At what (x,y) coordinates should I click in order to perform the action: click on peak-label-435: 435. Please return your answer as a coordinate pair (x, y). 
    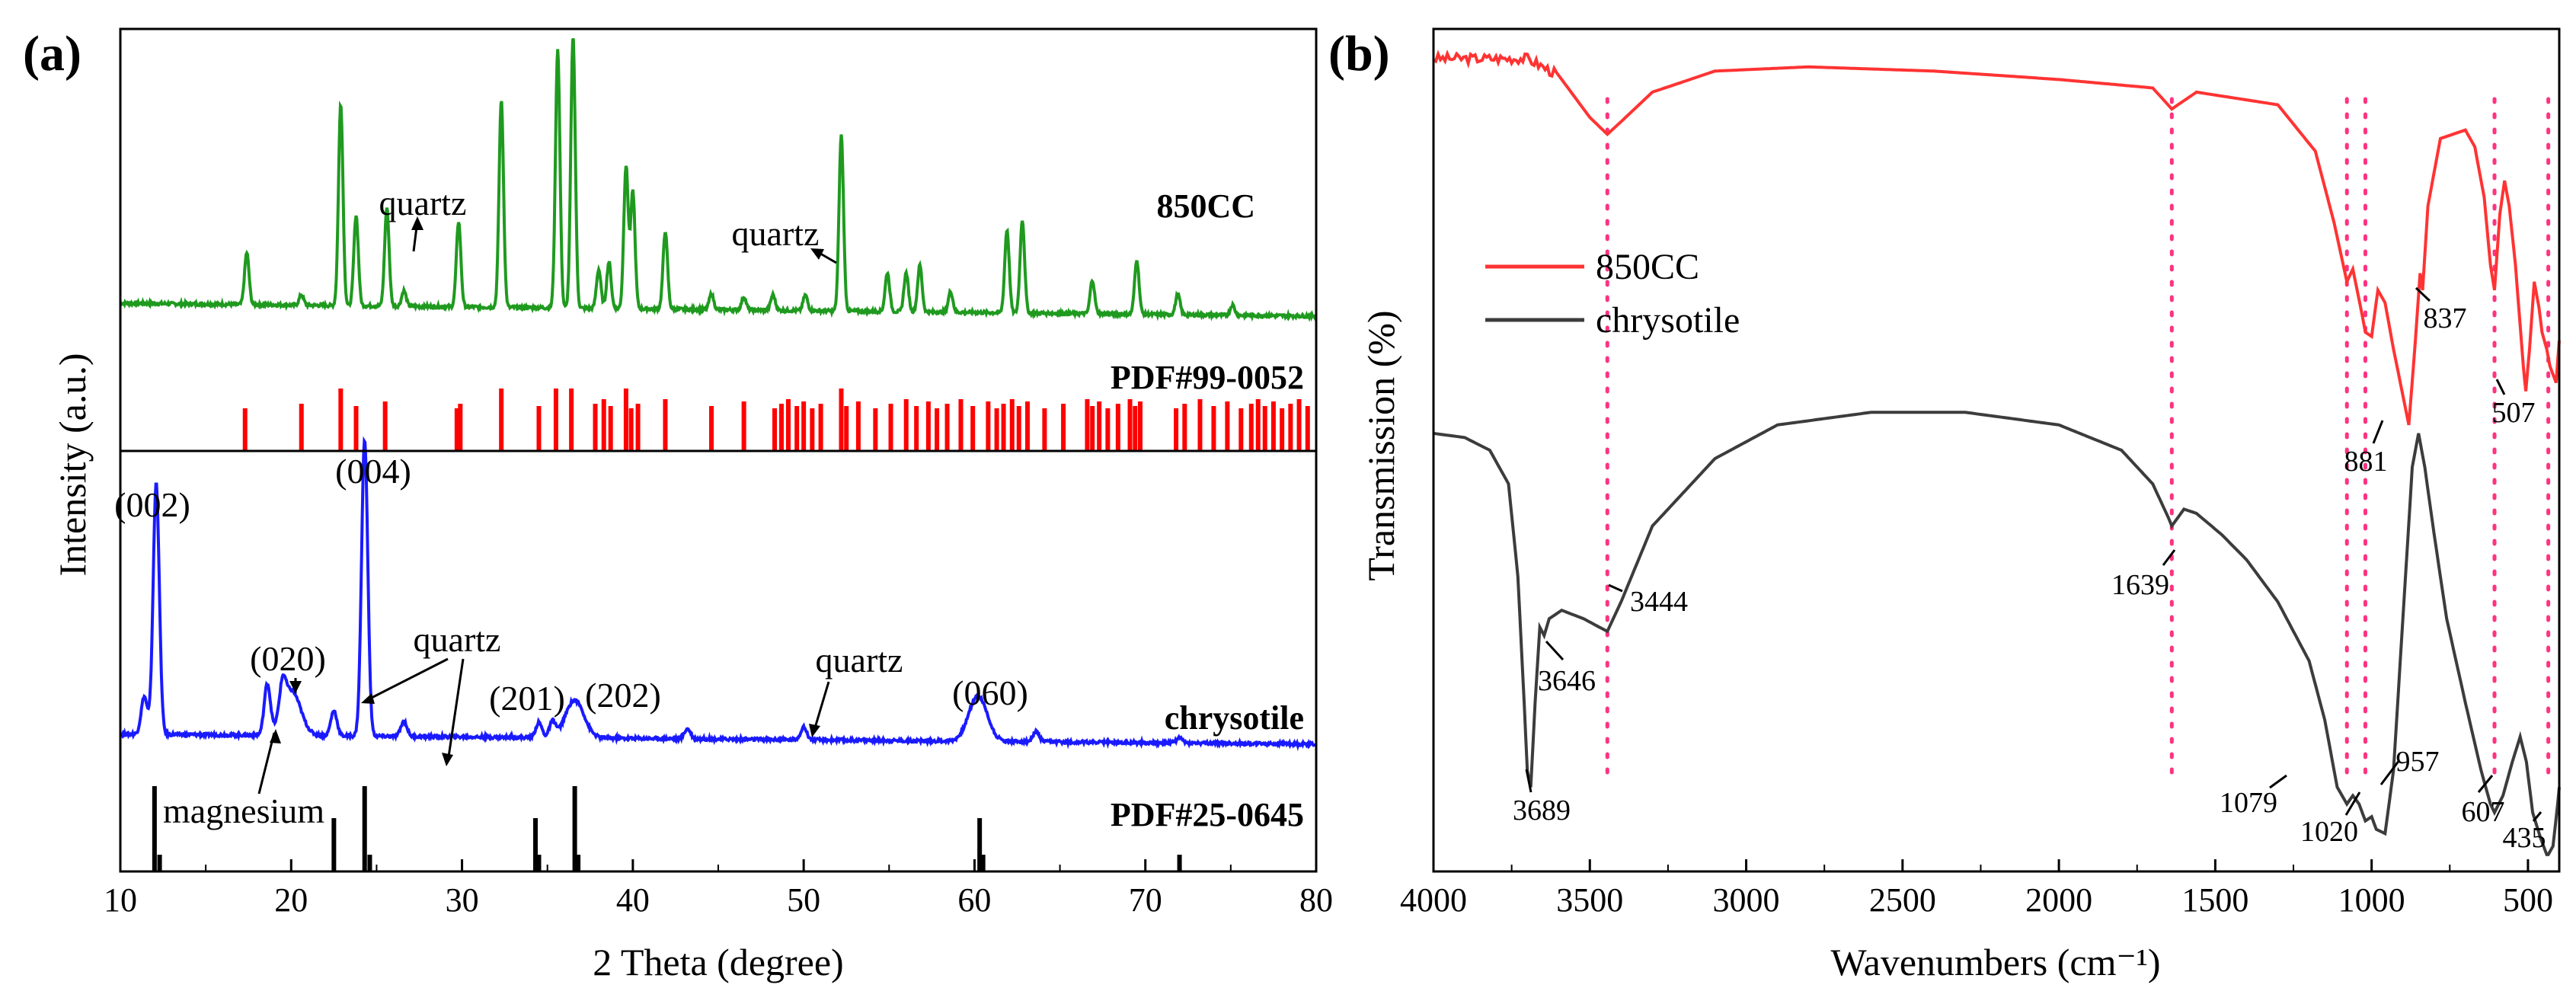
    Looking at the image, I should click on (2524, 838).